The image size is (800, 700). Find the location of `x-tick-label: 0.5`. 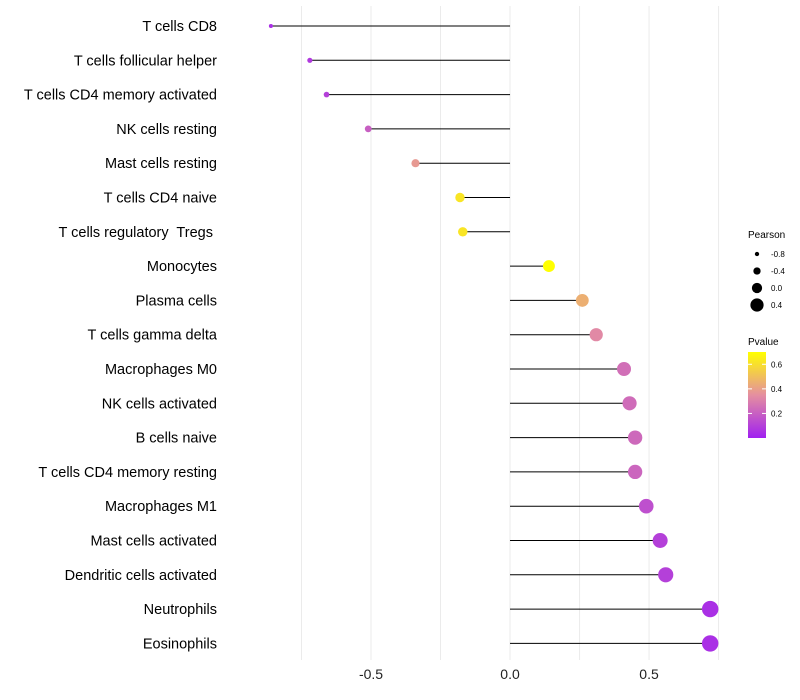

x-tick-label: 0.5 is located at coordinates (649, 674).